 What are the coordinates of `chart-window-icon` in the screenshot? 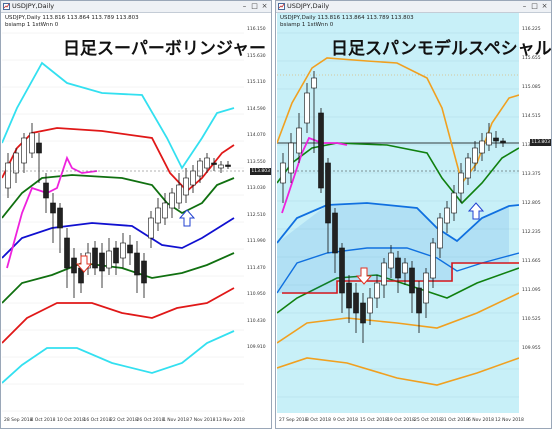 It's located at (281, 6).